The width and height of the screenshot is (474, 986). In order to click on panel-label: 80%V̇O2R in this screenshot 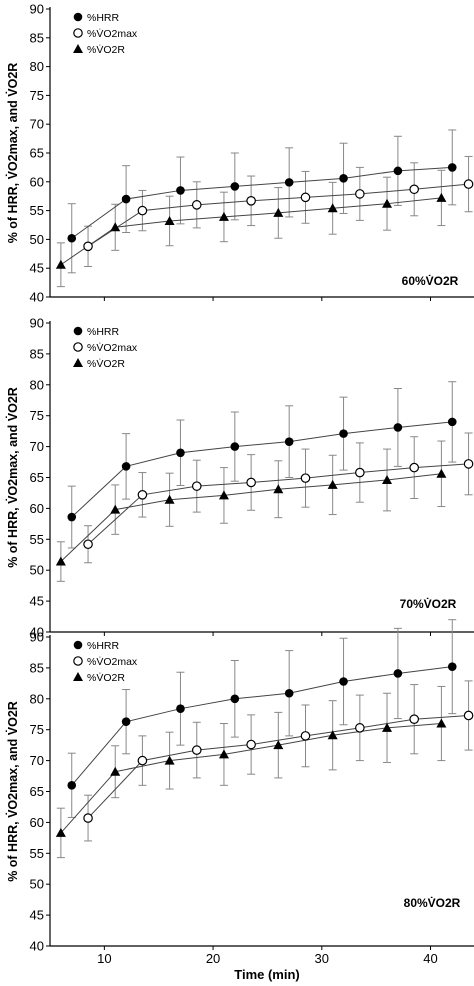, I will do `click(432, 902)`.